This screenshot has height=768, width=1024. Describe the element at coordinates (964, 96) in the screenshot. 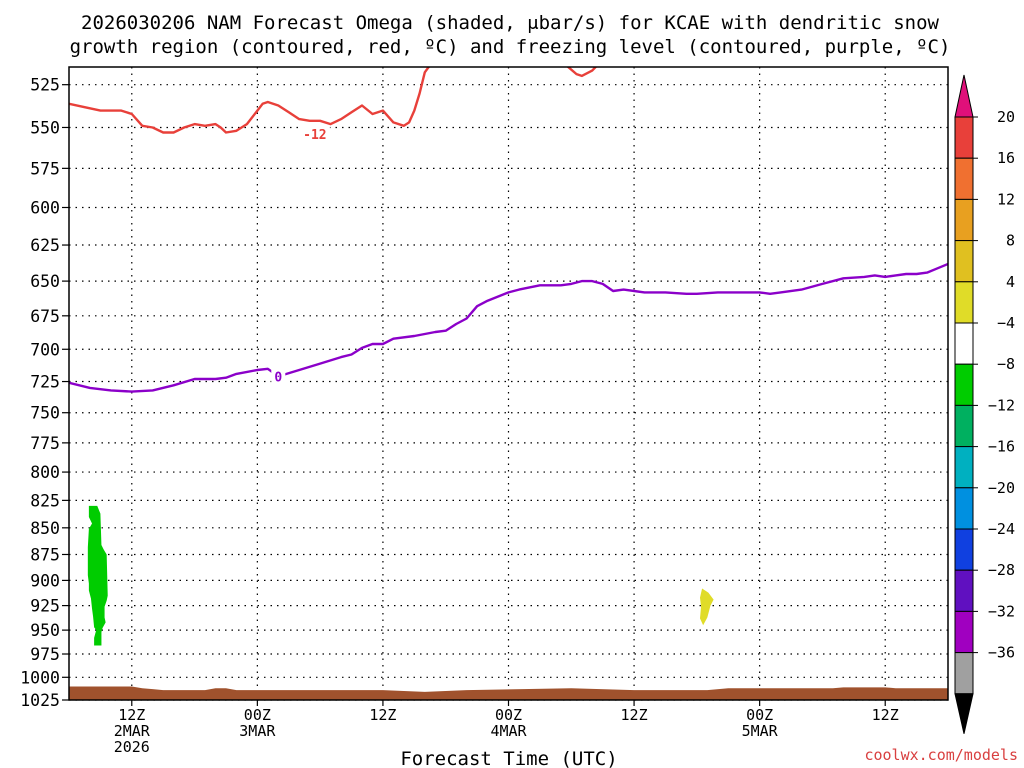

I see `colorbar-top-arrow` at that location.